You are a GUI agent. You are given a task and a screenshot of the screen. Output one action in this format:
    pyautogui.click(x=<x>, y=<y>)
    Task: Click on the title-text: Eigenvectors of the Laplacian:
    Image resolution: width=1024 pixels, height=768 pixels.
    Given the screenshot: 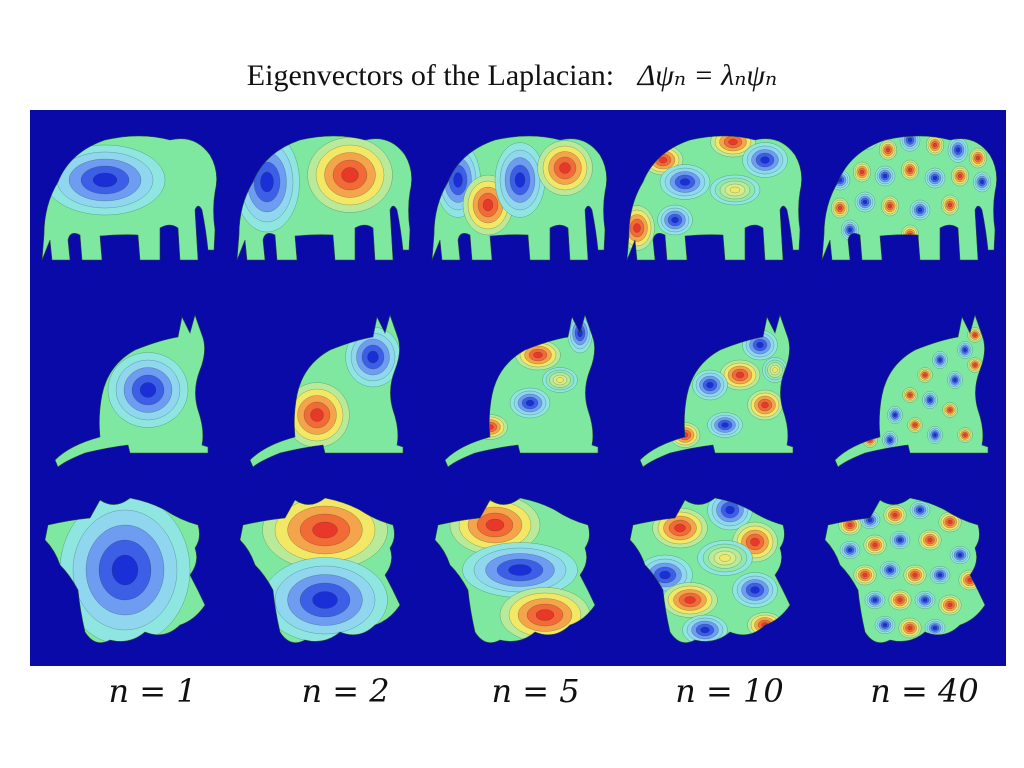 What is the action you would take?
    pyautogui.click(x=430, y=75)
    